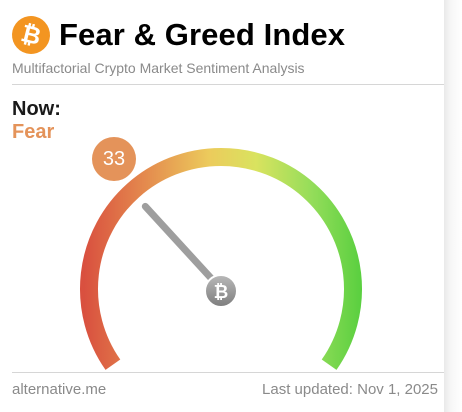  I want to click on gauge-hub, so click(221, 291).